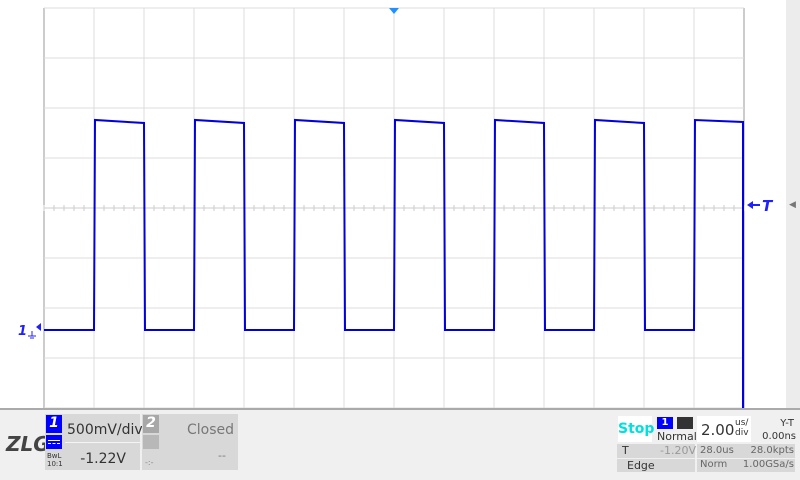  What do you see at coordinates (636, 429) in the screenshot?
I see `run-stop-button: Stop` at bounding box center [636, 429].